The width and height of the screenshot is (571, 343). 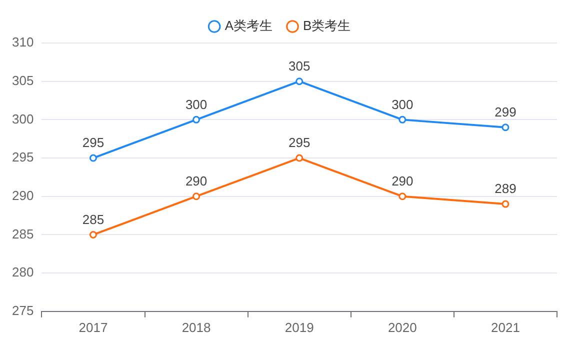 I want to click on y-tick-label: 280, so click(x=23, y=272).